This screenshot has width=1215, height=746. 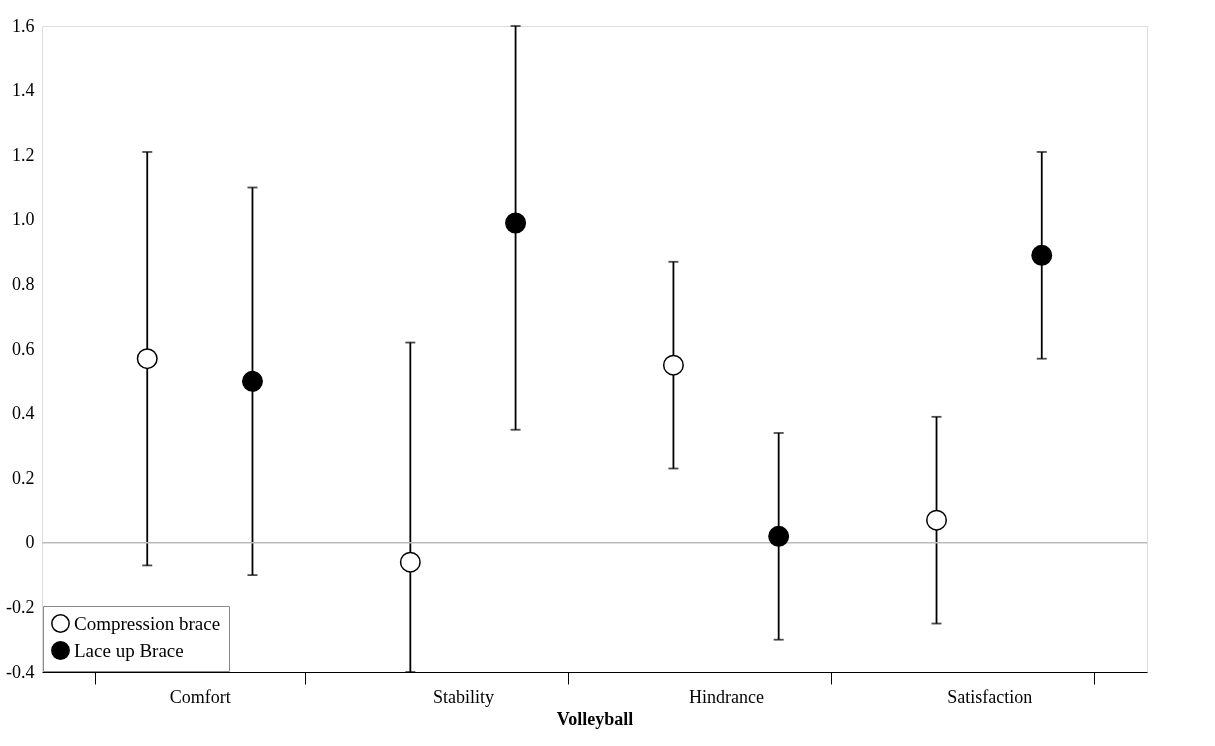 What do you see at coordinates (23, 90) in the screenshot?
I see `y-tick-label: 1.4` at bounding box center [23, 90].